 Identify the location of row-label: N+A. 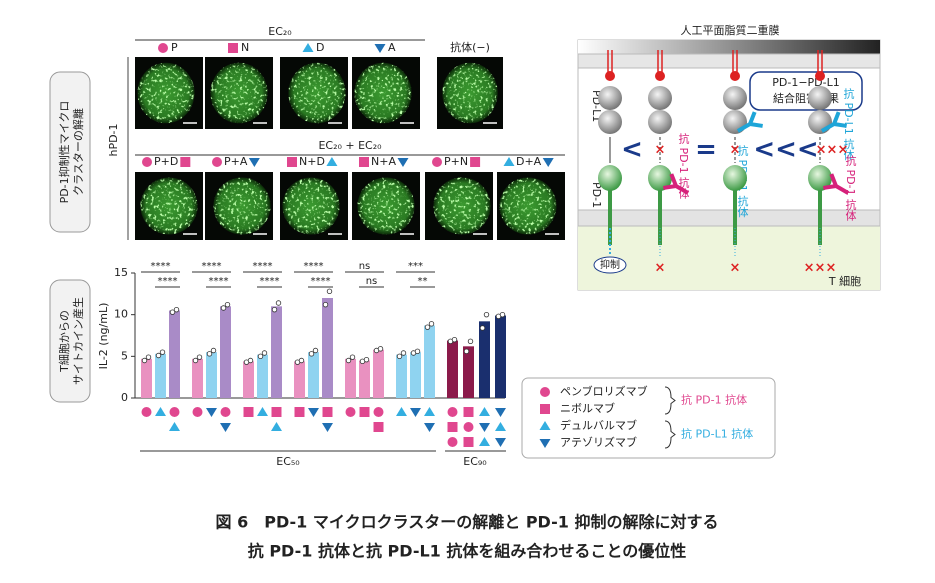
(383, 161).